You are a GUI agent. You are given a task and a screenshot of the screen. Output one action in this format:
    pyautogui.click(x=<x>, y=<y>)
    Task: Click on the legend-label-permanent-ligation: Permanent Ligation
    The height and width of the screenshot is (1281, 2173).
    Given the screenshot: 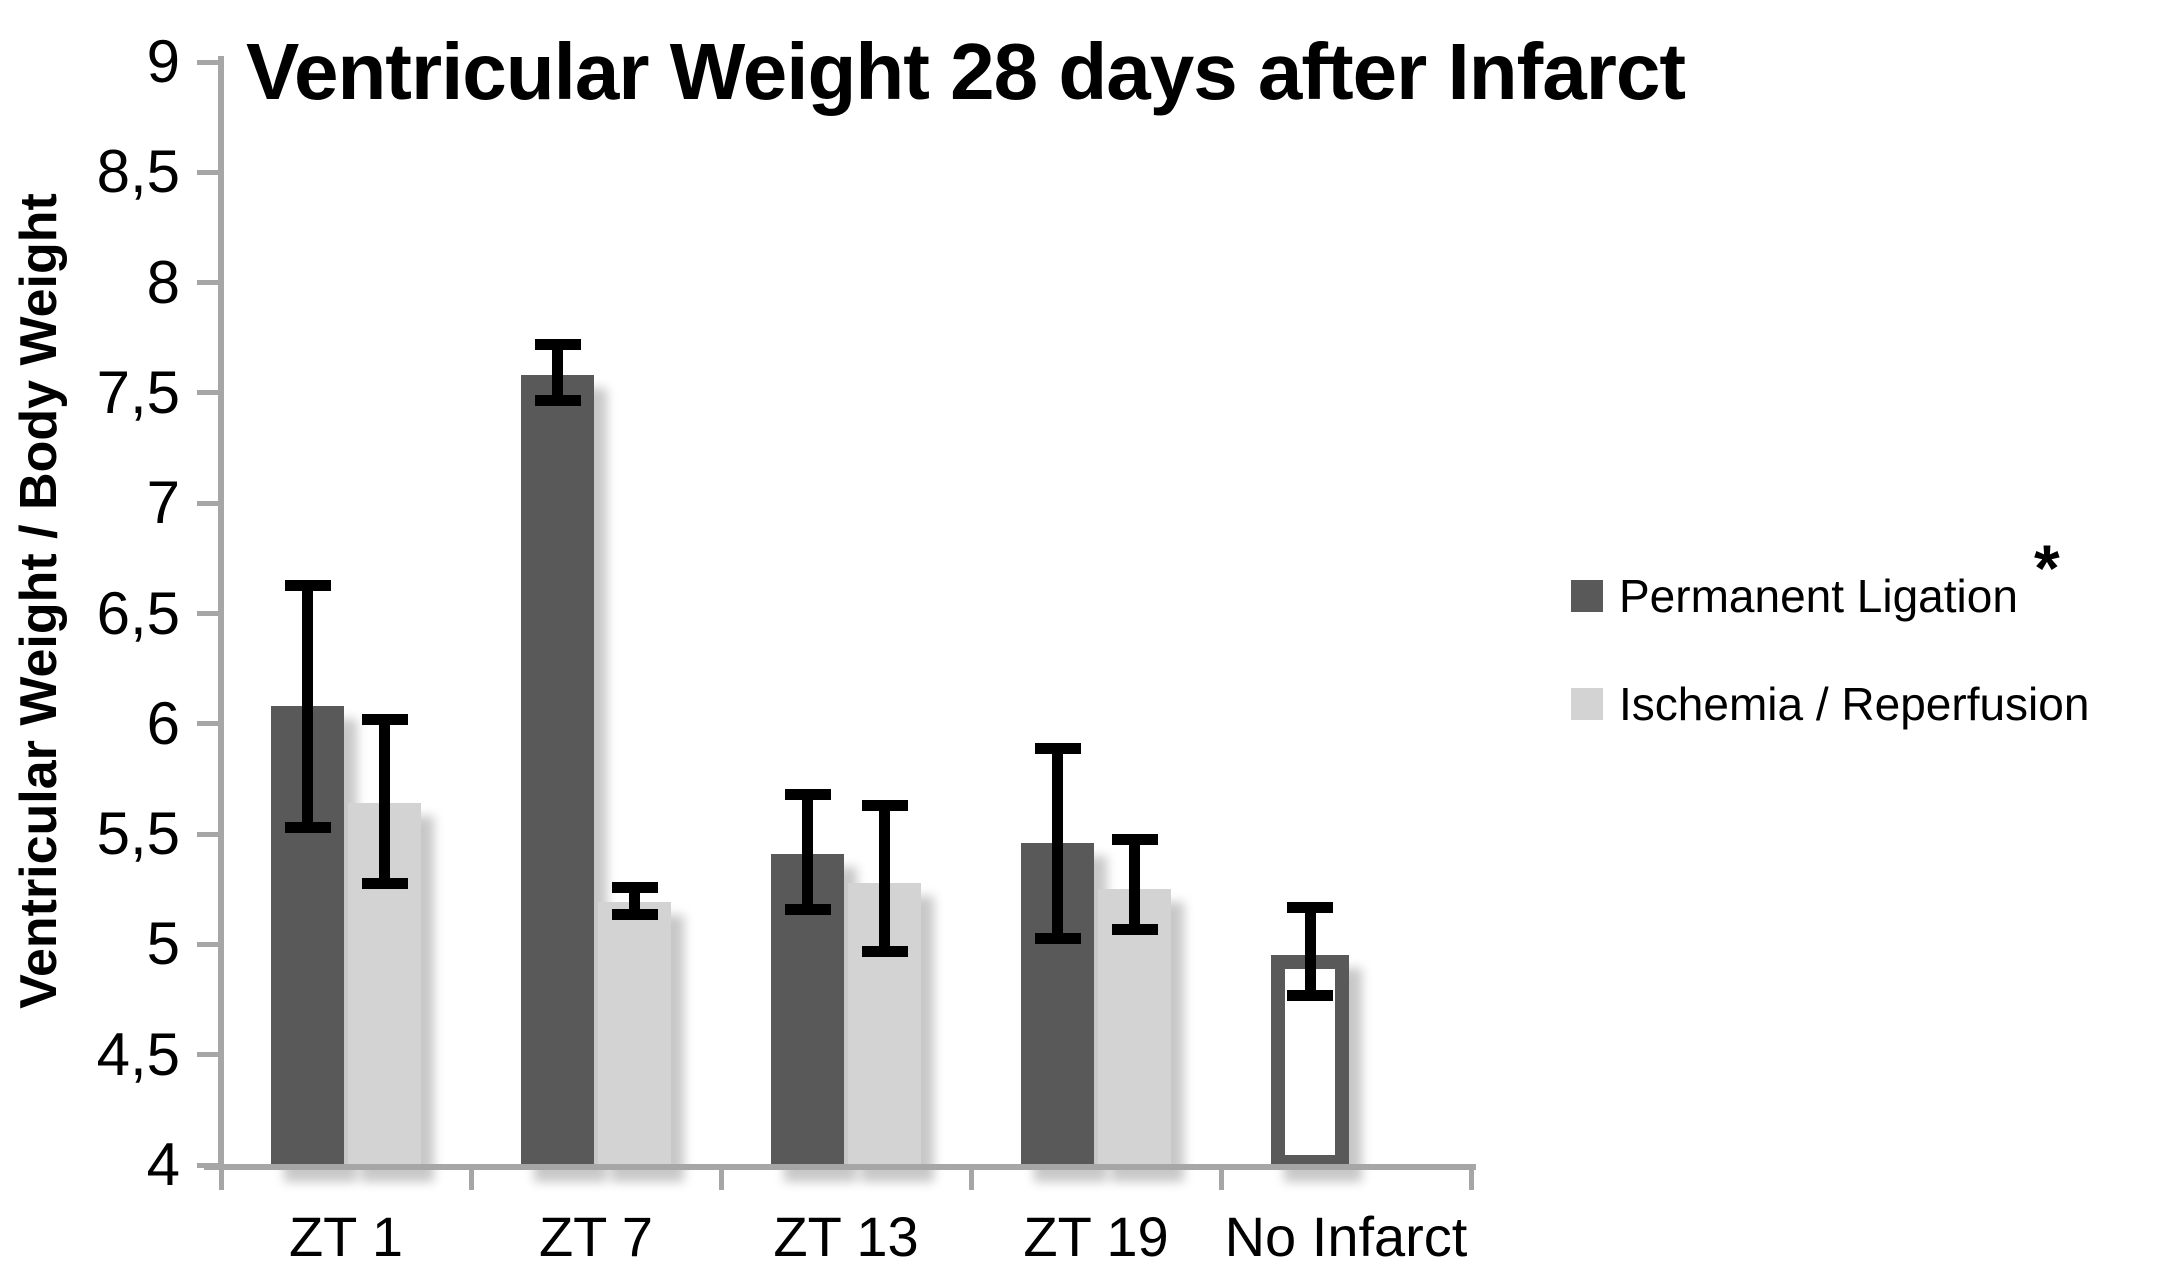 What is the action you would take?
    pyautogui.click(x=1818, y=596)
    